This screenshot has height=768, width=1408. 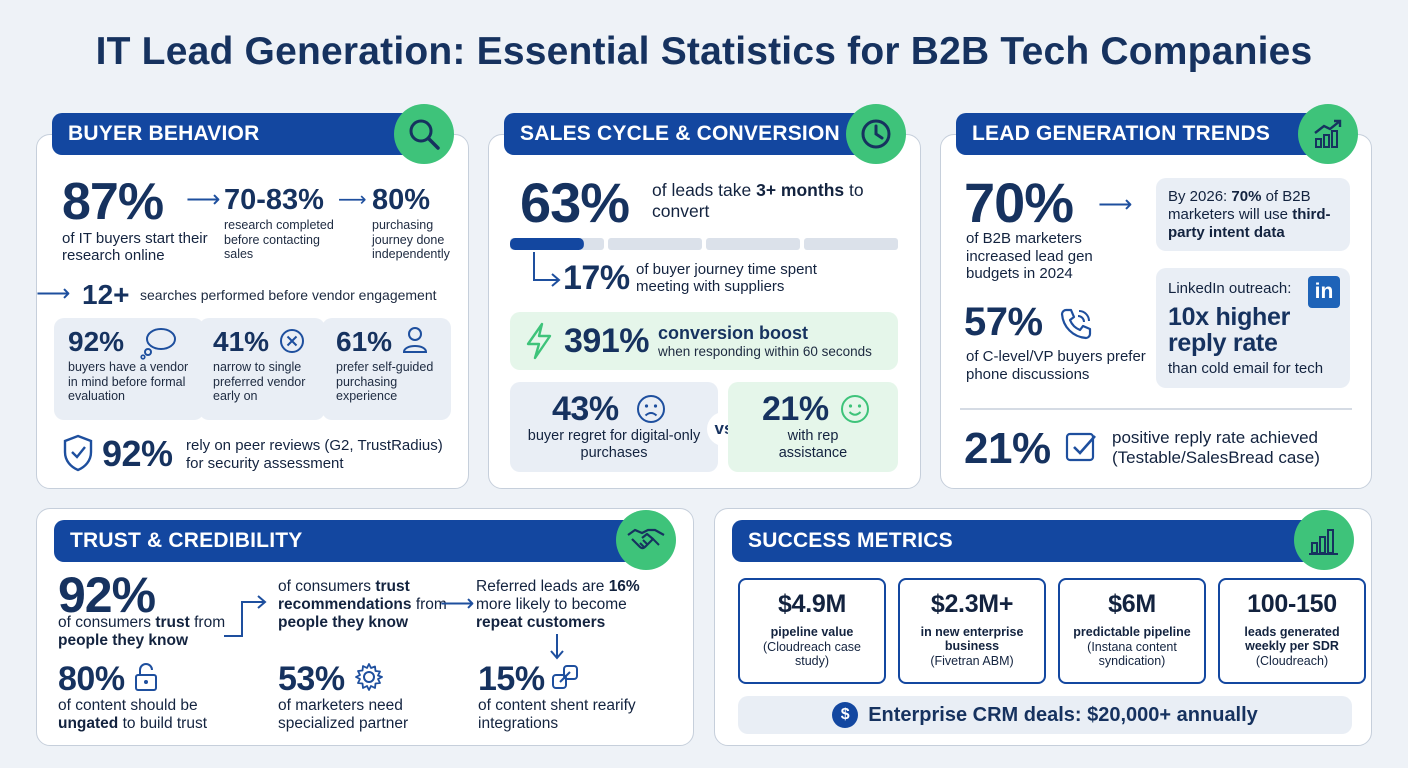 What do you see at coordinates (1328, 134) in the screenshot?
I see `growth-chart-icon` at bounding box center [1328, 134].